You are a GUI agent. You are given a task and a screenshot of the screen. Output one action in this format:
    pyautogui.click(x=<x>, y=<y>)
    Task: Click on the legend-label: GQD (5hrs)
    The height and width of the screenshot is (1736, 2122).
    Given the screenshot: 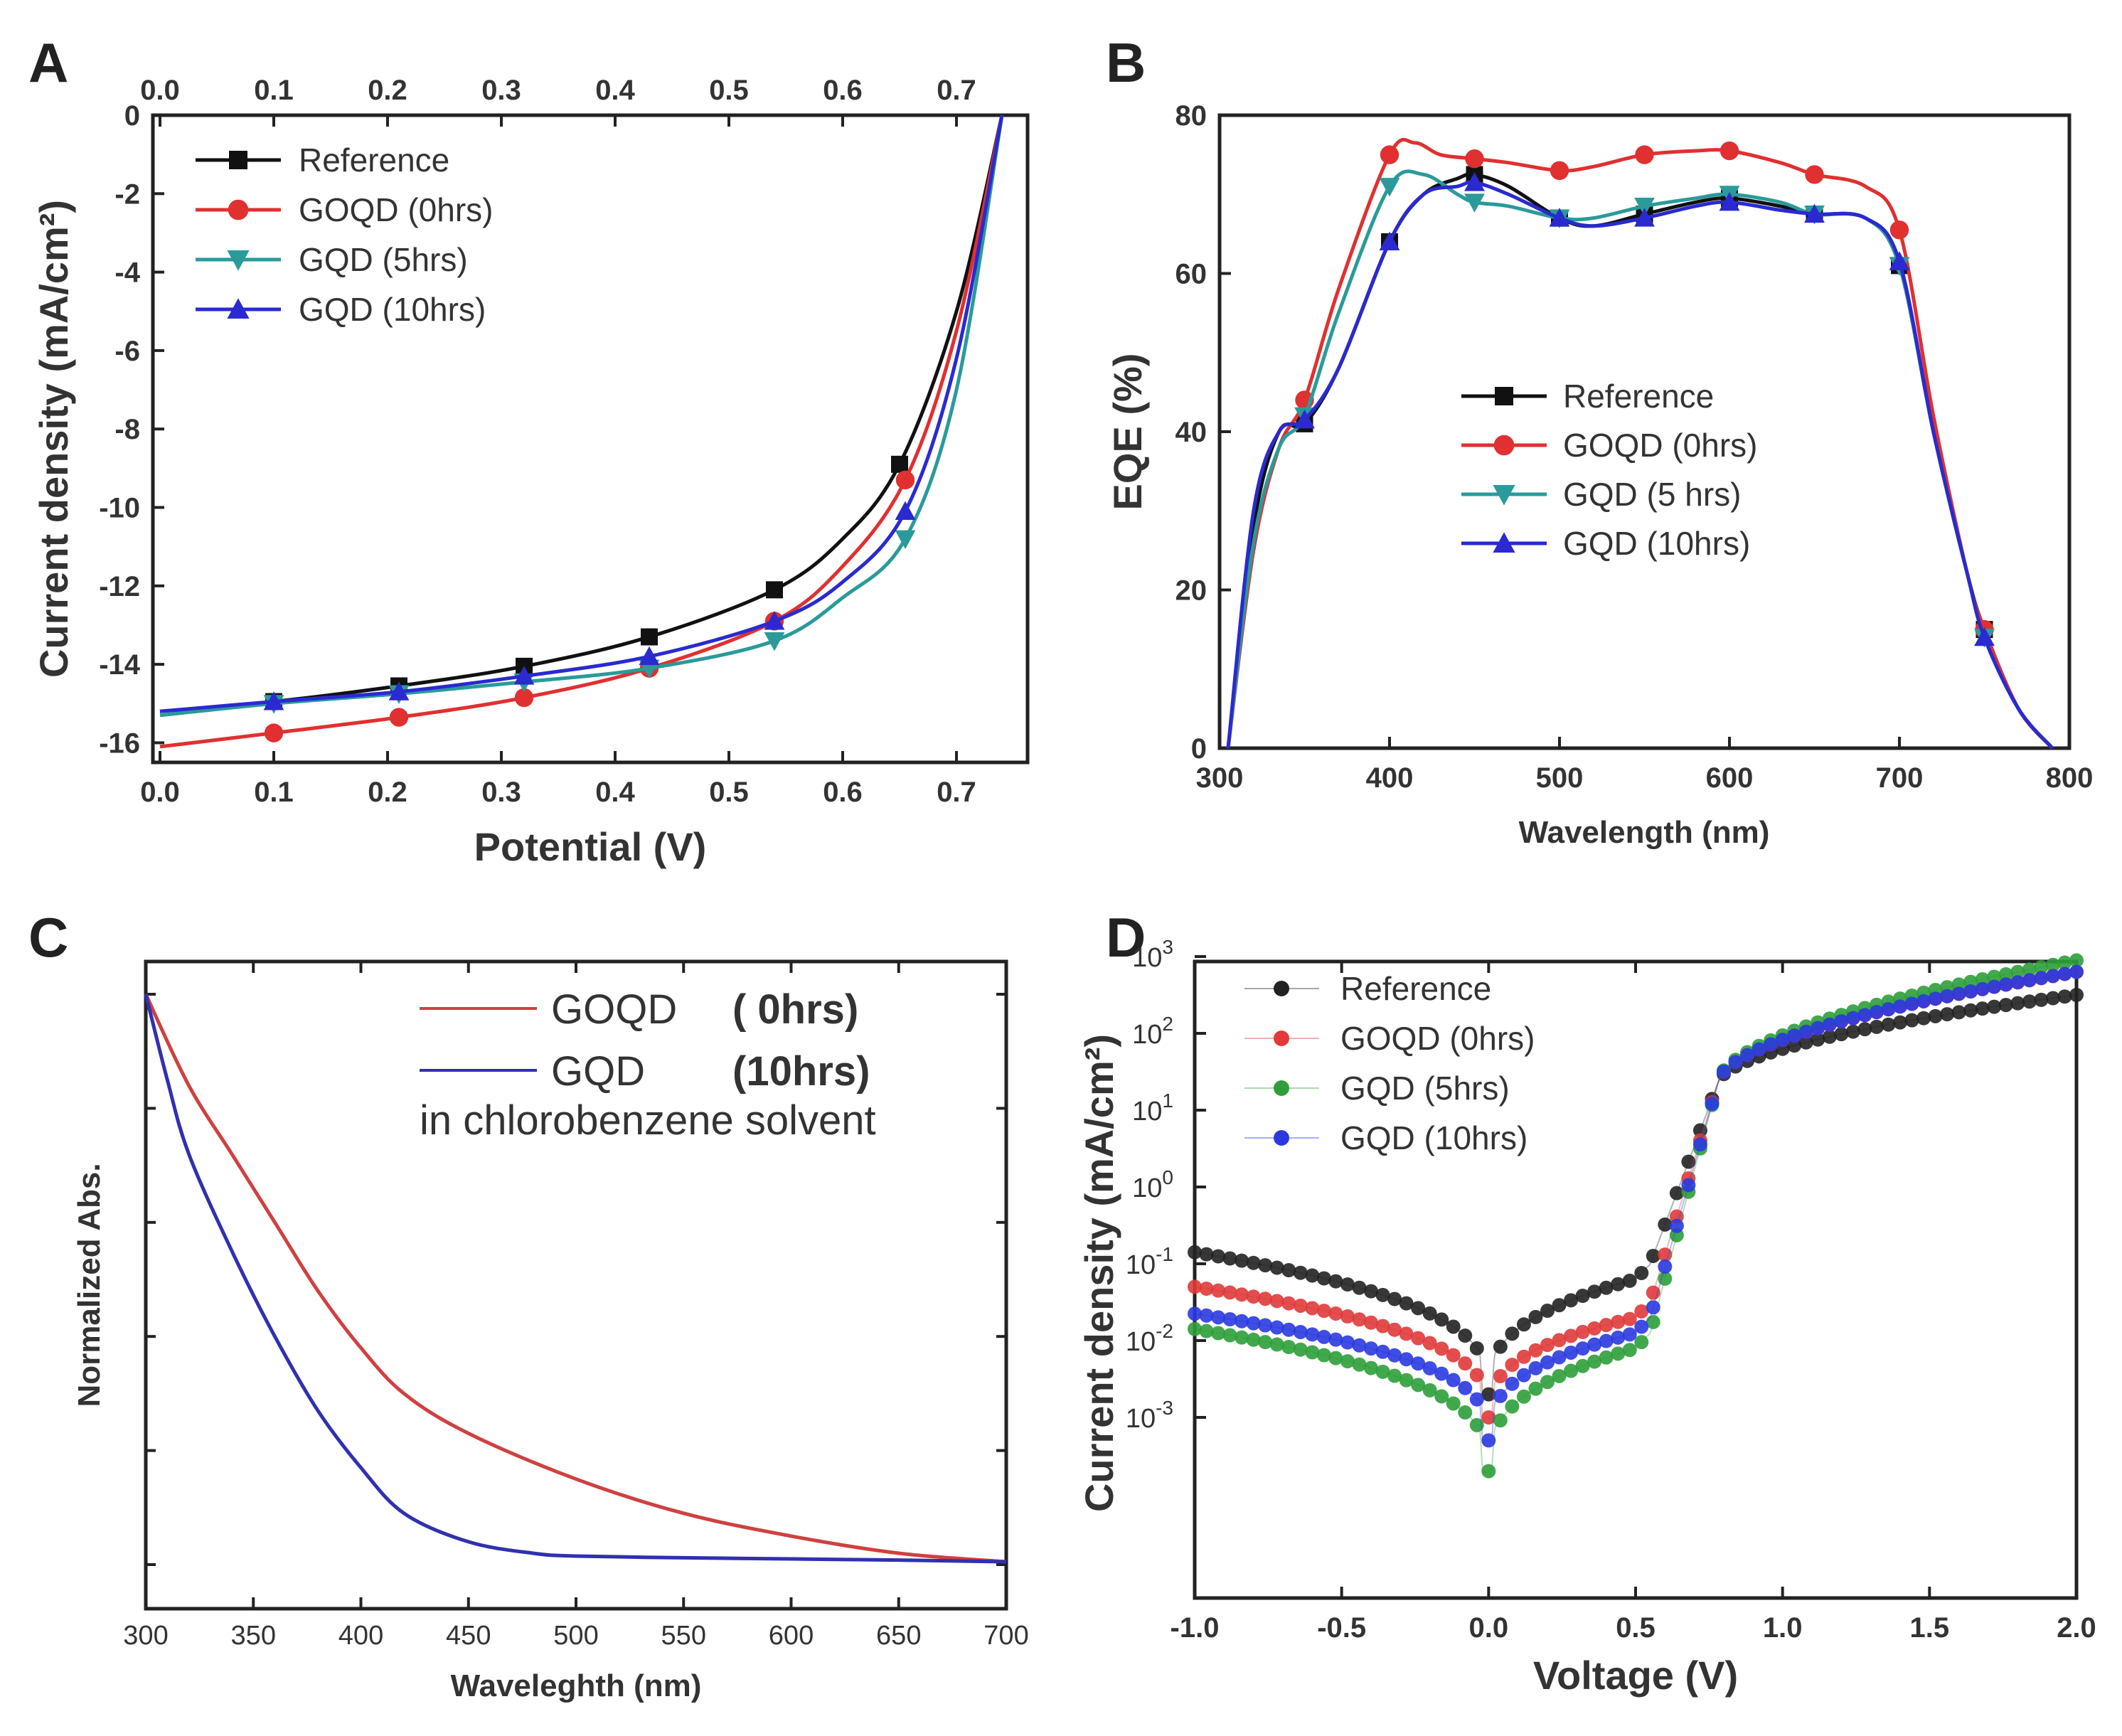 What is the action you would take?
    pyautogui.click(x=383, y=259)
    